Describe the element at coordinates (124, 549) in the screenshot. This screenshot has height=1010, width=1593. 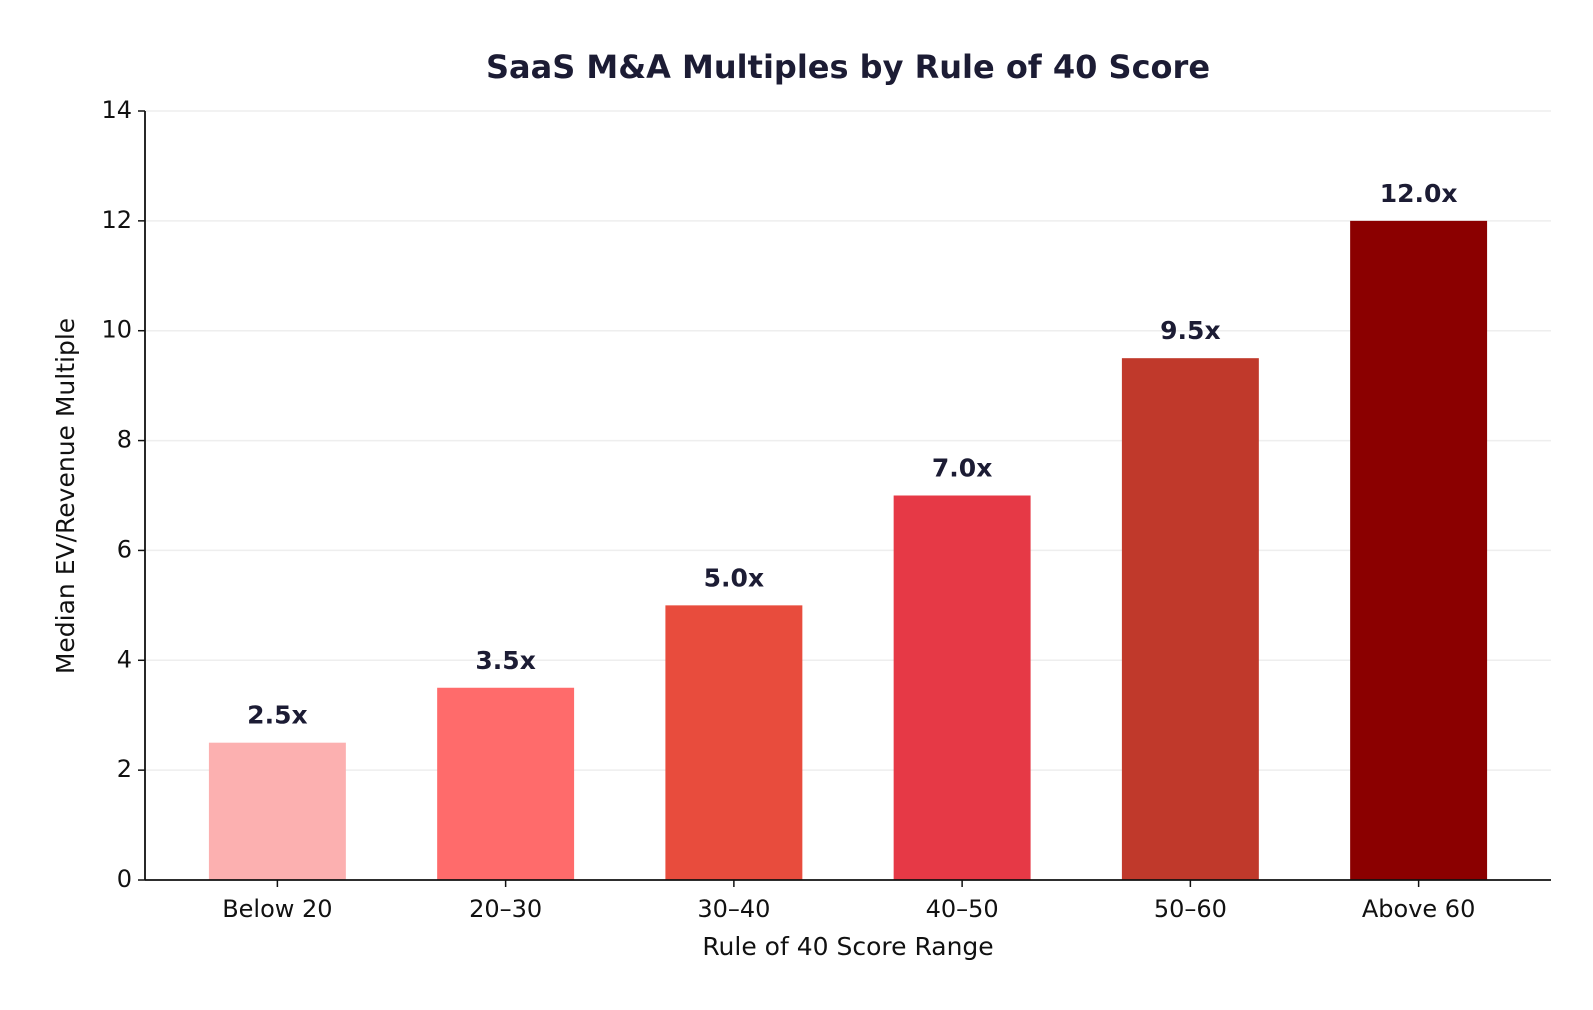
I see `y-tick-label: 6` at that location.